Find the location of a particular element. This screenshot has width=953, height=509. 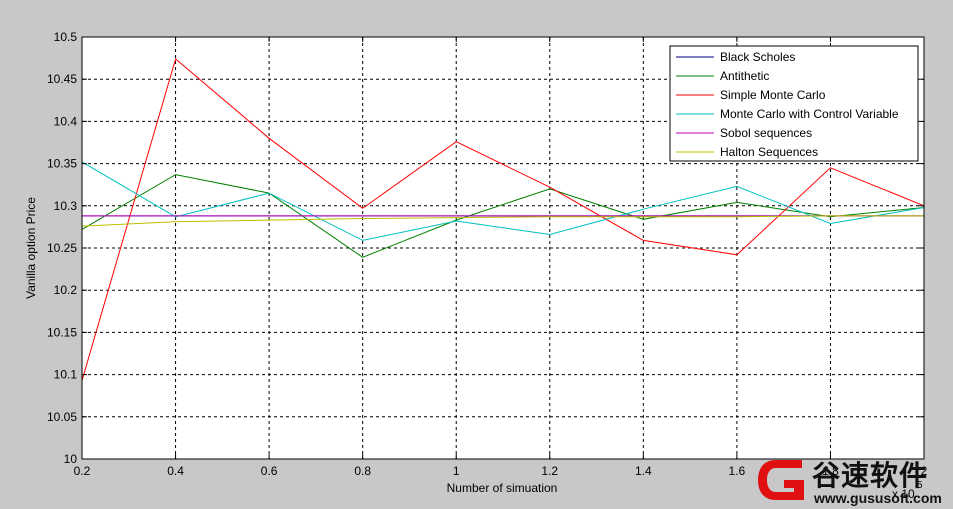

y-tick-label: 10.3 is located at coordinates (66, 206).